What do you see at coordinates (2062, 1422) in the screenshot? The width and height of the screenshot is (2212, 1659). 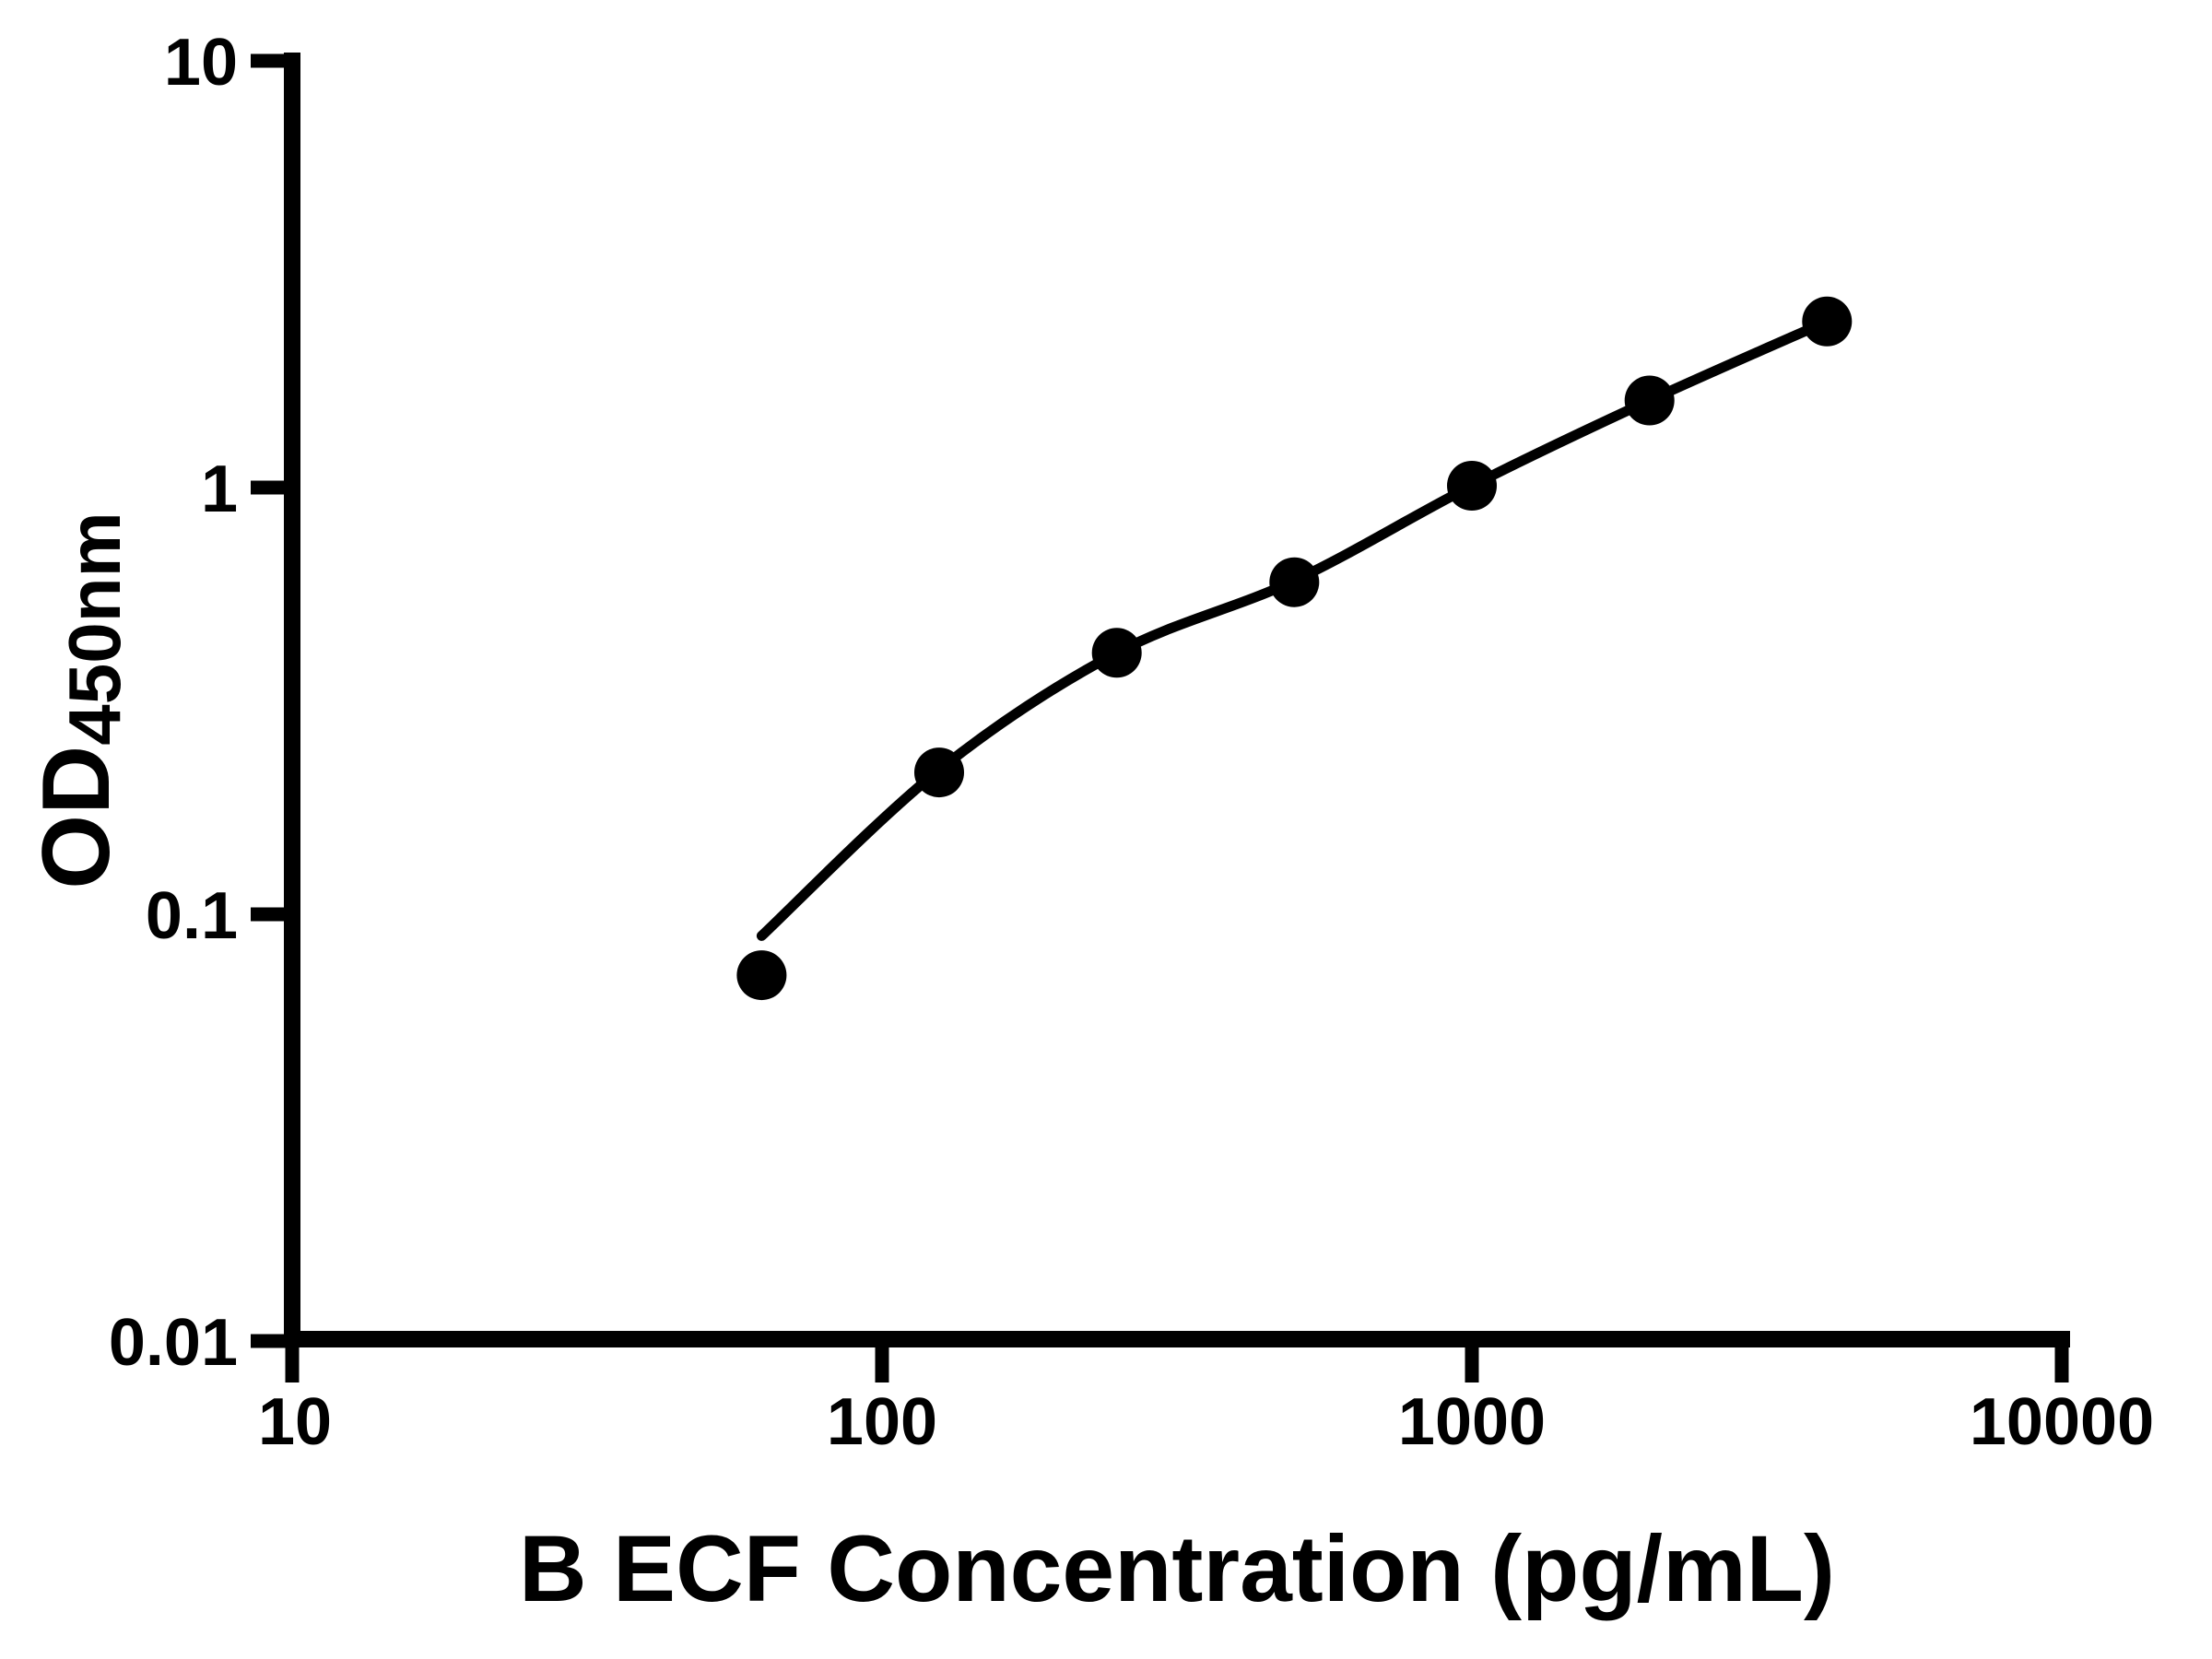 I see `x-tick-label-10000: 10000` at bounding box center [2062, 1422].